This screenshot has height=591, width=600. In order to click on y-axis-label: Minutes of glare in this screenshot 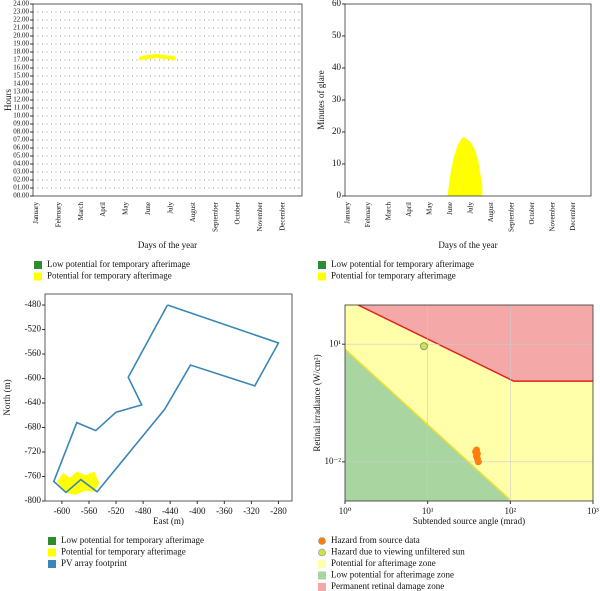, I will do `click(321, 99)`.